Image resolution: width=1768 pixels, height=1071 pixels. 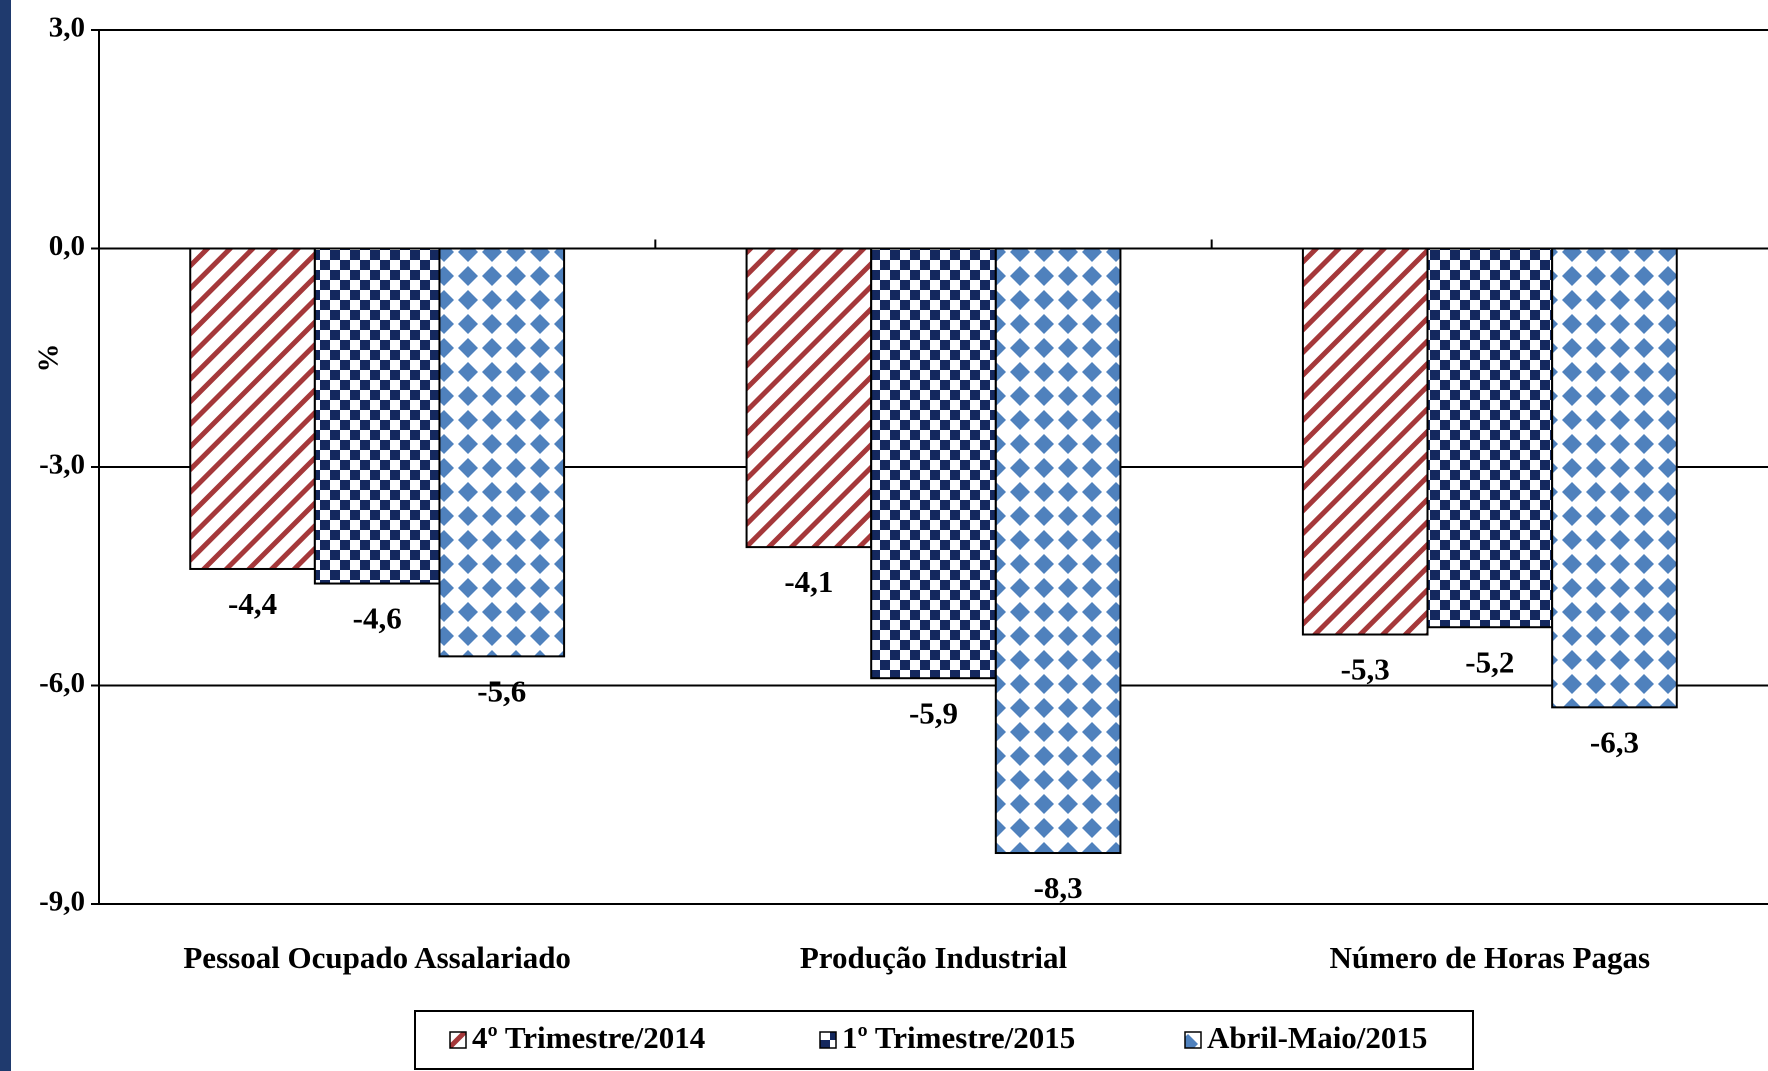 I want to click on legend-label: 1º Trimestre/2015, so click(x=958, y=1037).